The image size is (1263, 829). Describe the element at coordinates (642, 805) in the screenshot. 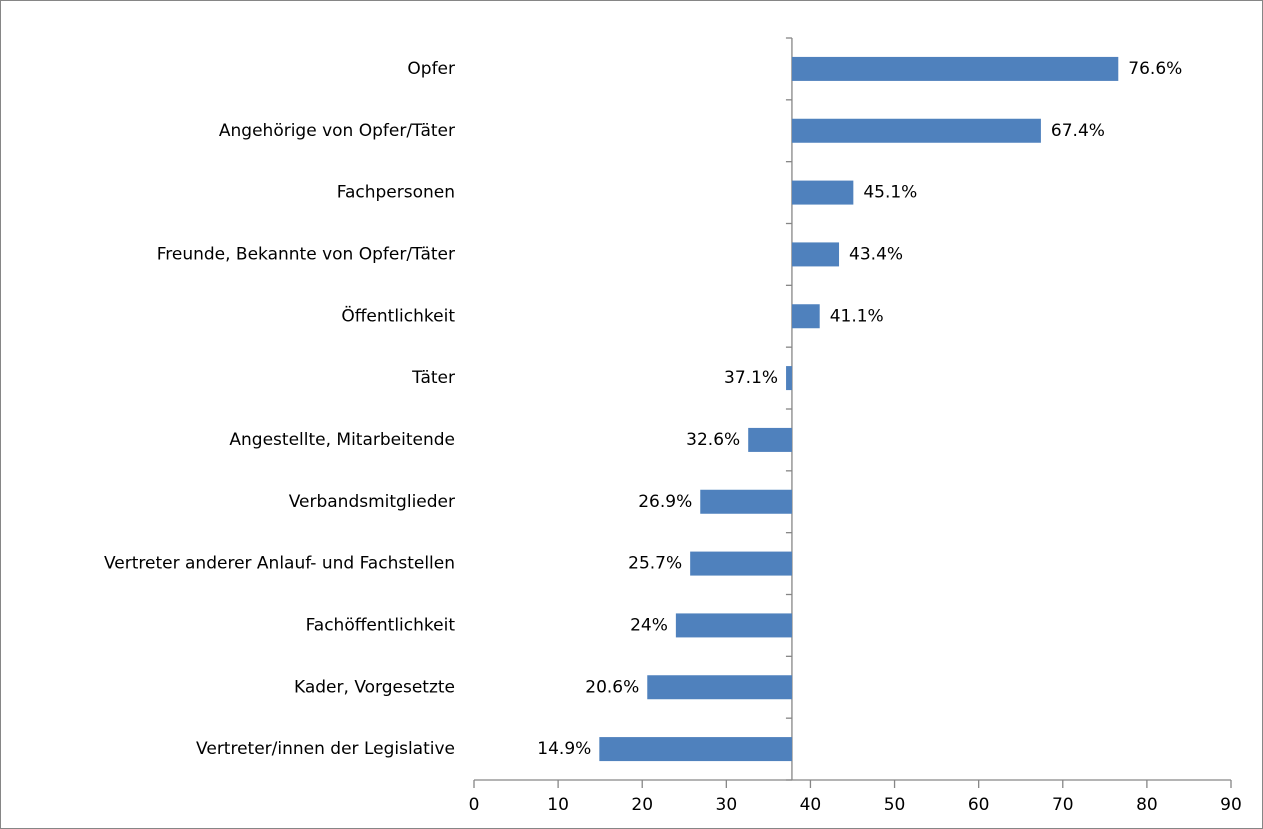

I see `x-tick-label: 20` at that location.